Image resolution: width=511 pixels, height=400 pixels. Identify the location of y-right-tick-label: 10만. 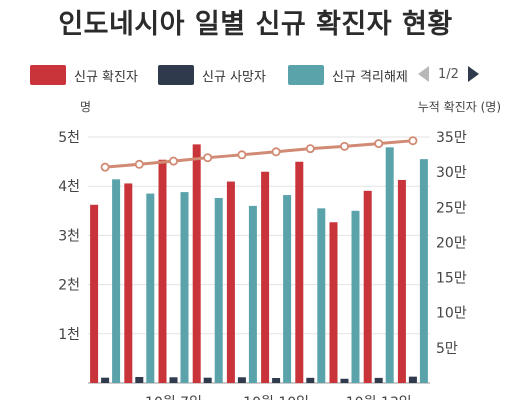
(451, 314).